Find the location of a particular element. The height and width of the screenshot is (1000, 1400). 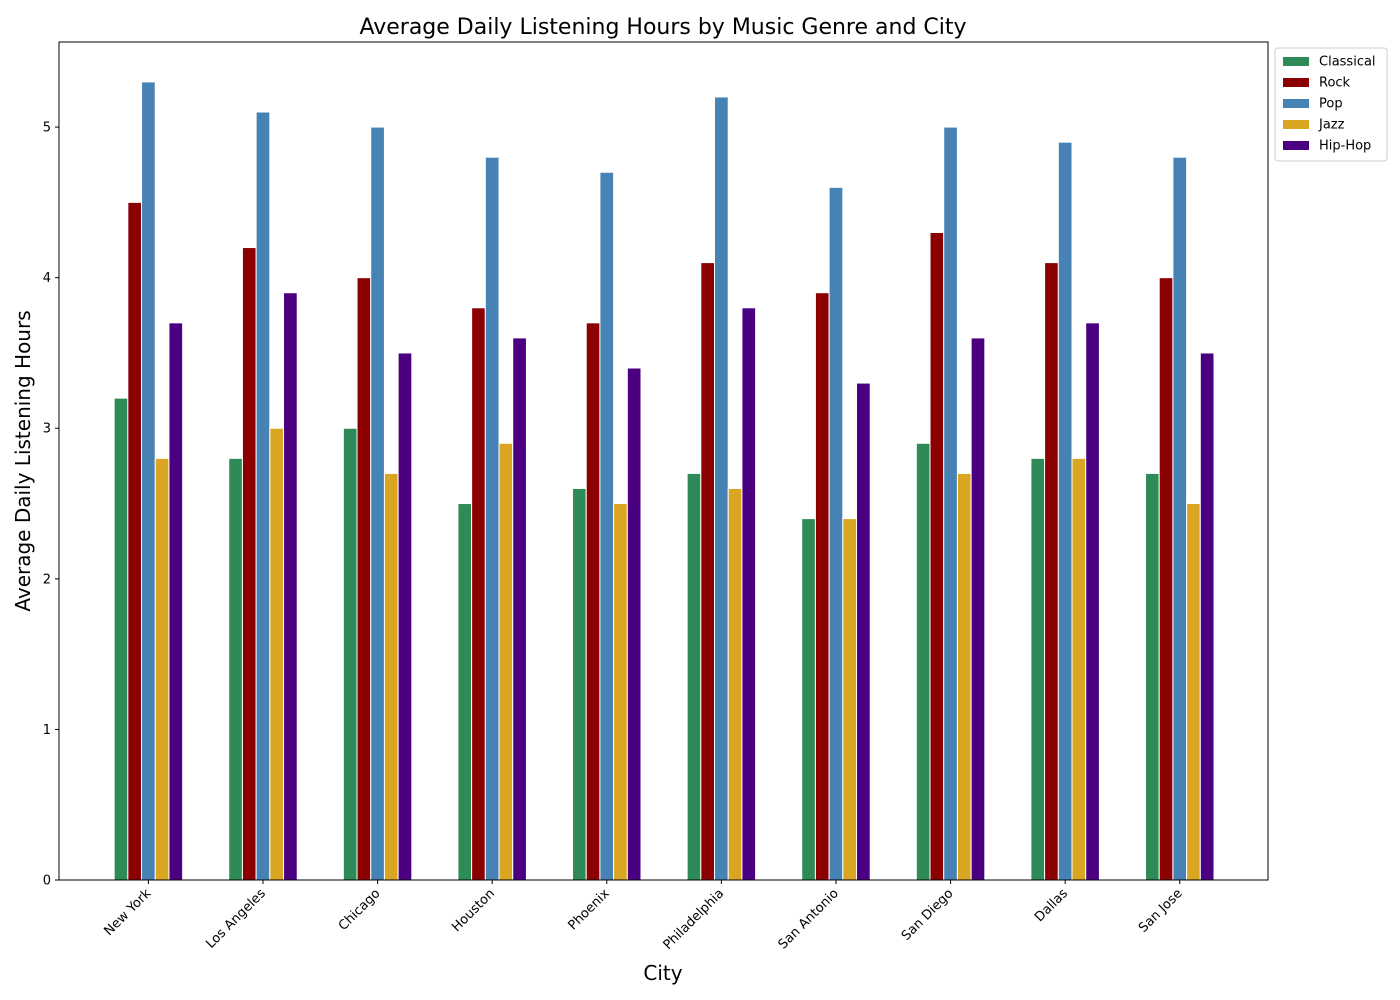

bar-classical-new-york is located at coordinates (121, 639).